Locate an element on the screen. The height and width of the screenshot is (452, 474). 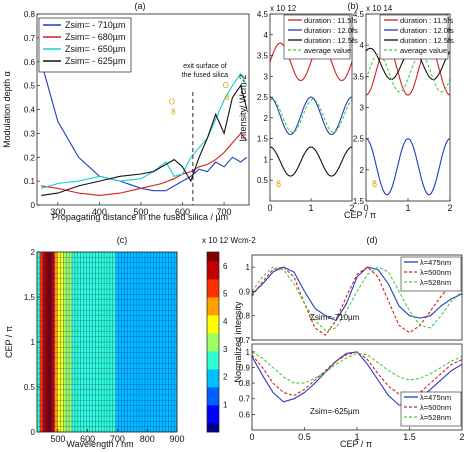
y-tick-label-a: 0.7 is located at coordinates (30, 38).